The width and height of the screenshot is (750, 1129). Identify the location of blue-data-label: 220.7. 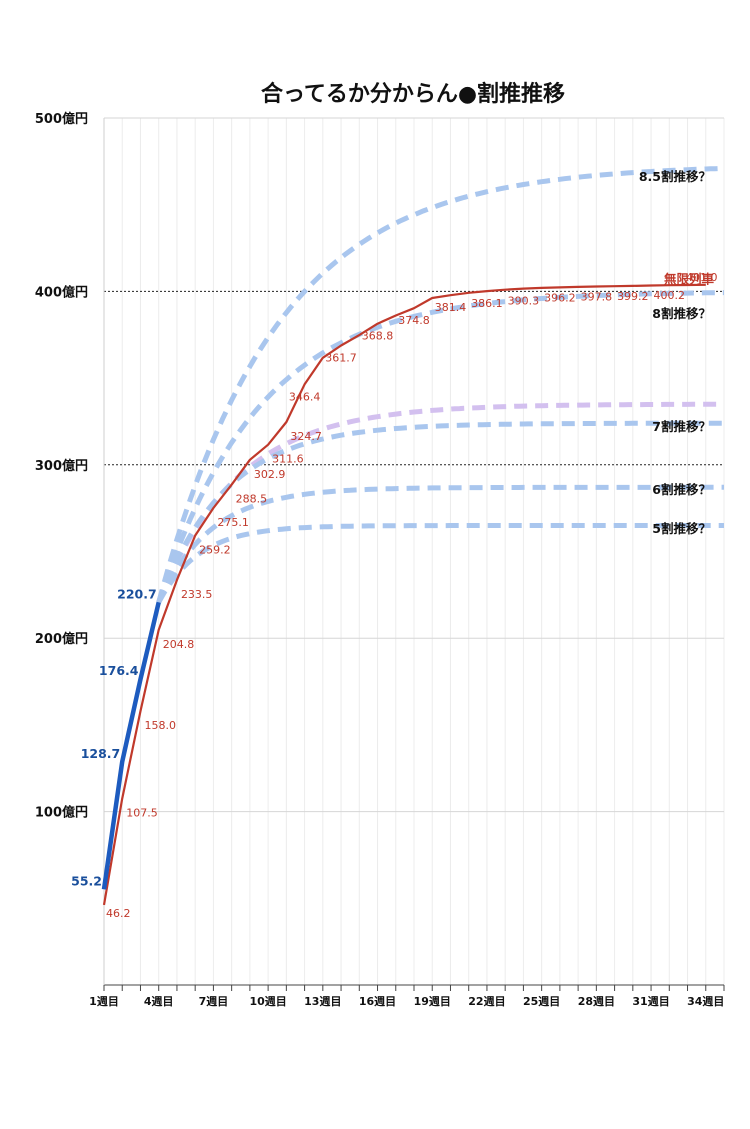
(137, 593).